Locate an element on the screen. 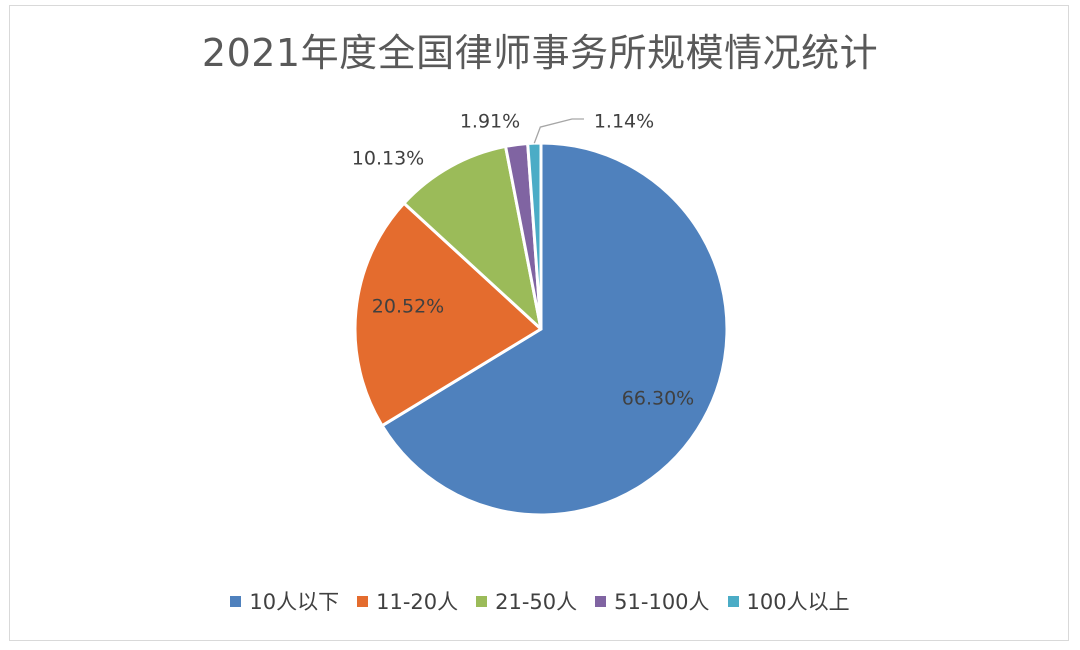 The height and width of the screenshot is (650, 1080). legend-item-10-or-fewer: 10人以下 is located at coordinates (284, 601).